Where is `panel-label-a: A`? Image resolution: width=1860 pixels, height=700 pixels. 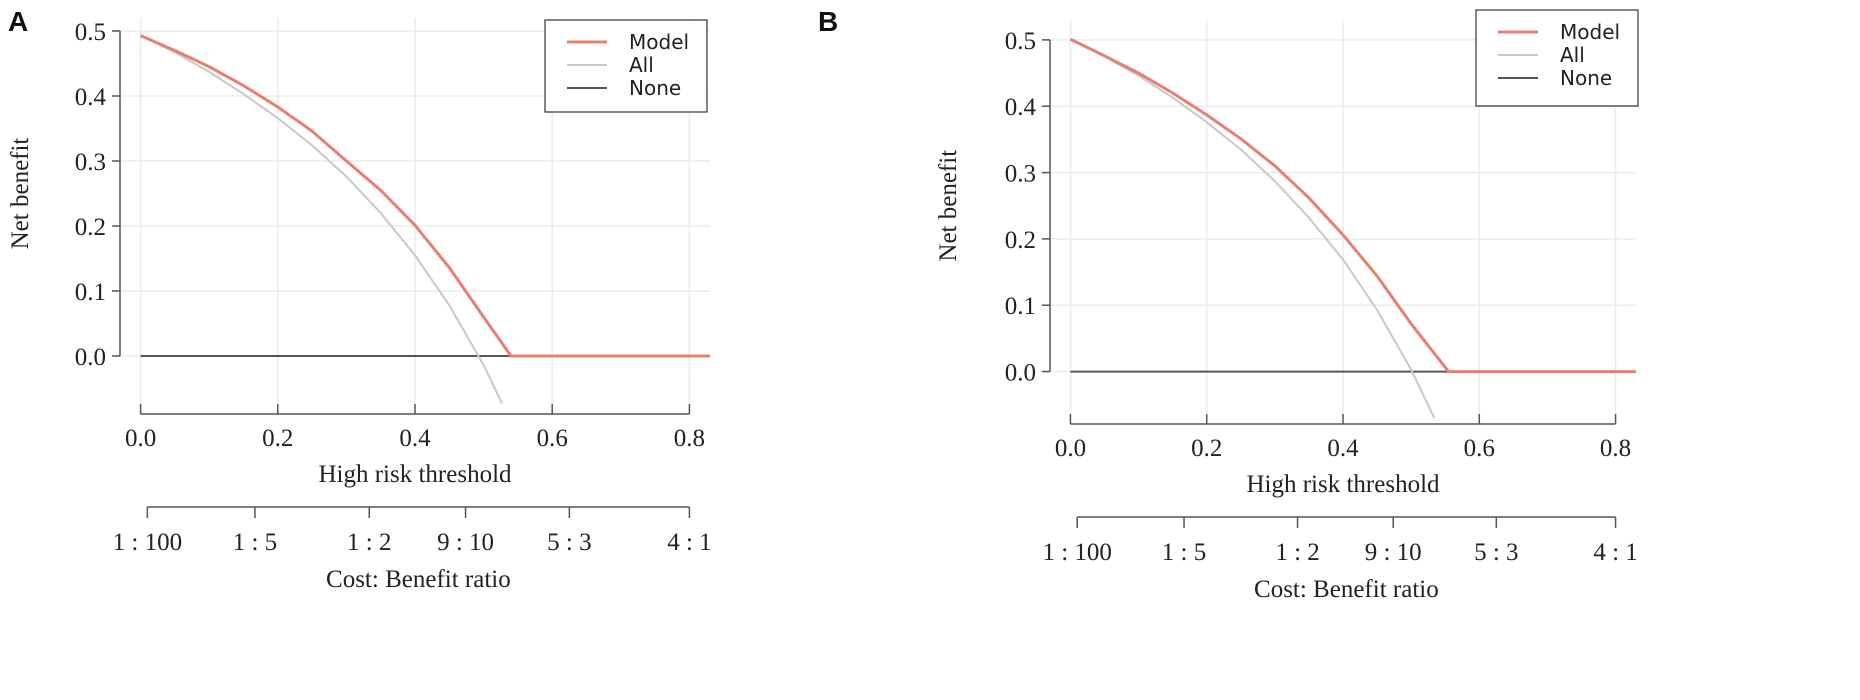
panel-label-a: A is located at coordinates (18, 21).